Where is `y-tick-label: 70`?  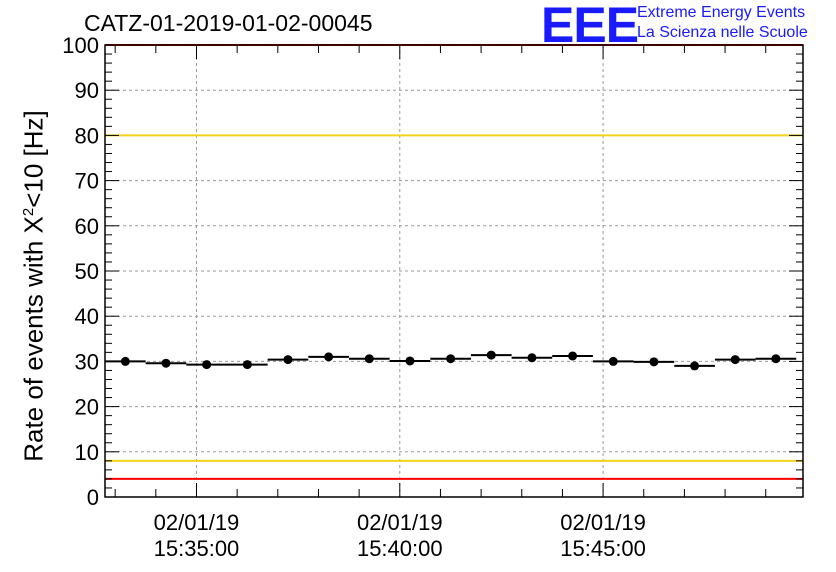
y-tick-label: 70 is located at coordinates (87, 181).